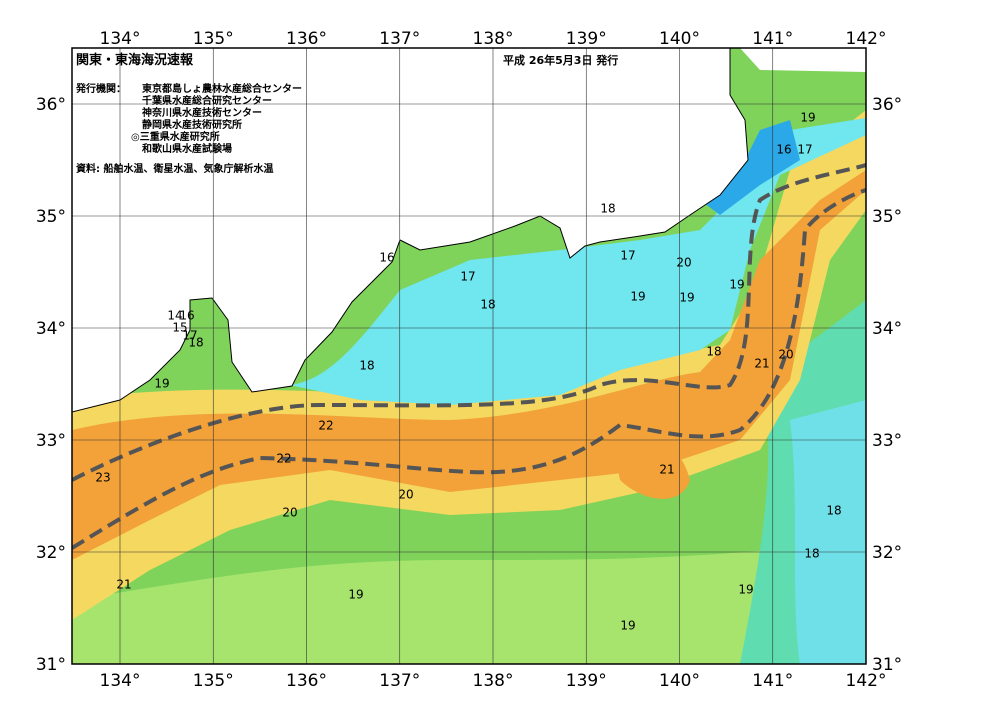  Describe the element at coordinates (887, 217) in the screenshot. I see `lat-label-right: 35°` at that location.